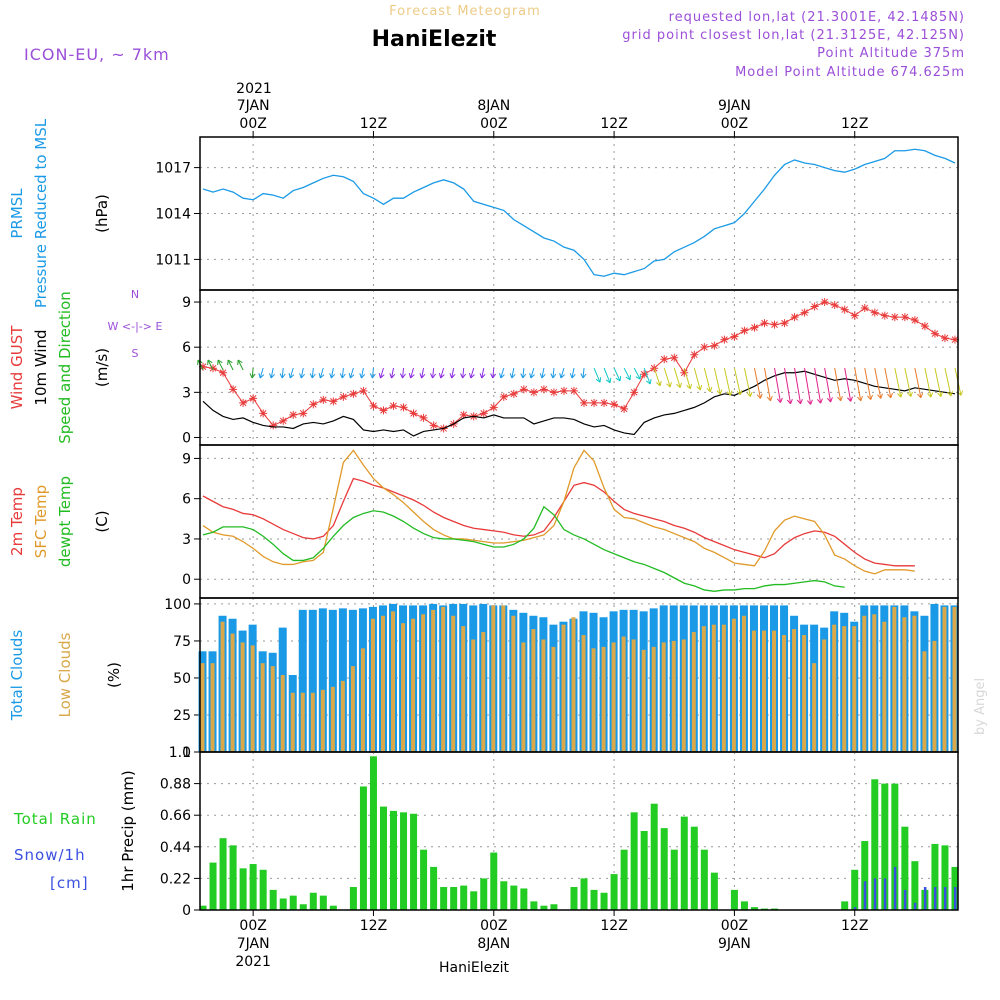 This screenshot has height=1000, width=1000. I want to click on y-tick-label: 0, so click(186, 753).